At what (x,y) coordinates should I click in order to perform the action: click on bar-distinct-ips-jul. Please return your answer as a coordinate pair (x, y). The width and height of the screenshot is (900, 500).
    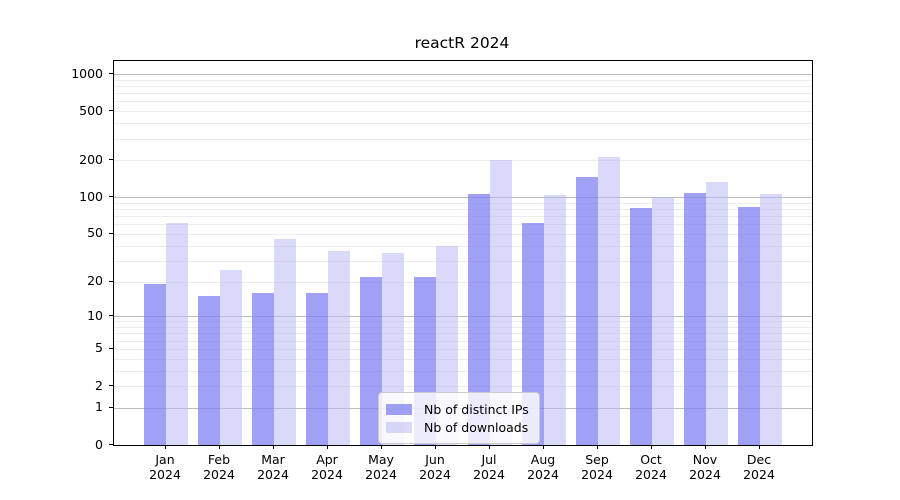
    Looking at the image, I should click on (479, 319).